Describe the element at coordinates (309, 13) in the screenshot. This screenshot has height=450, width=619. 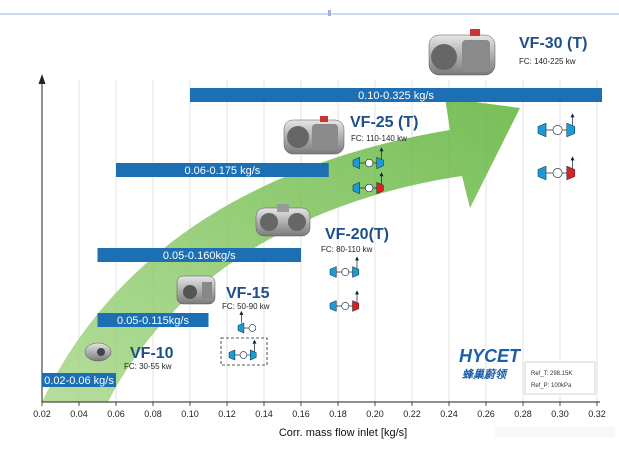
I see `top-border` at that location.